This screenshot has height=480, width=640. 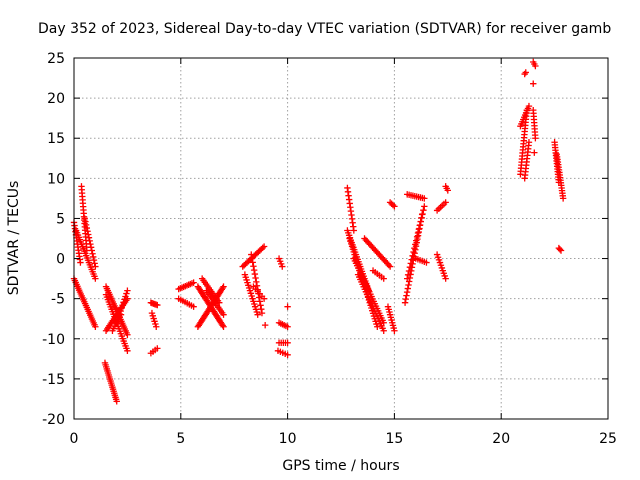 What do you see at coordinates (340, 466) in the screenshot?
I see `x-axis-label: GPS time / hours` at bounding box center [340, 466].